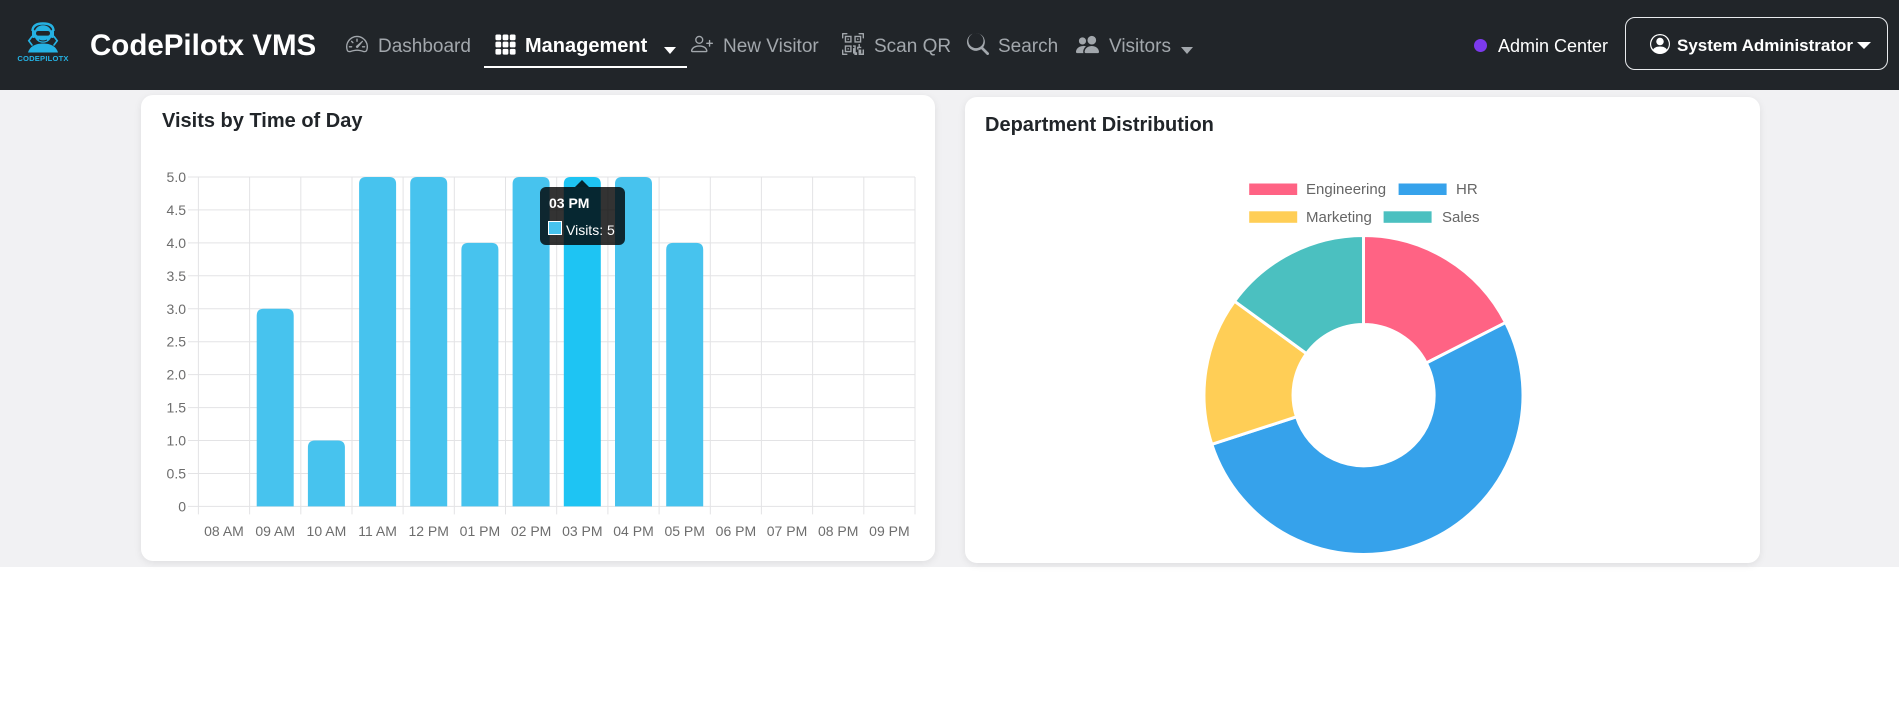 This screenshot has height=720, width=1899. What do you see at coordinates (1346, 189) in the screenshot?
I see `svg-text: Engineering` at bounding box center [1346, 189].